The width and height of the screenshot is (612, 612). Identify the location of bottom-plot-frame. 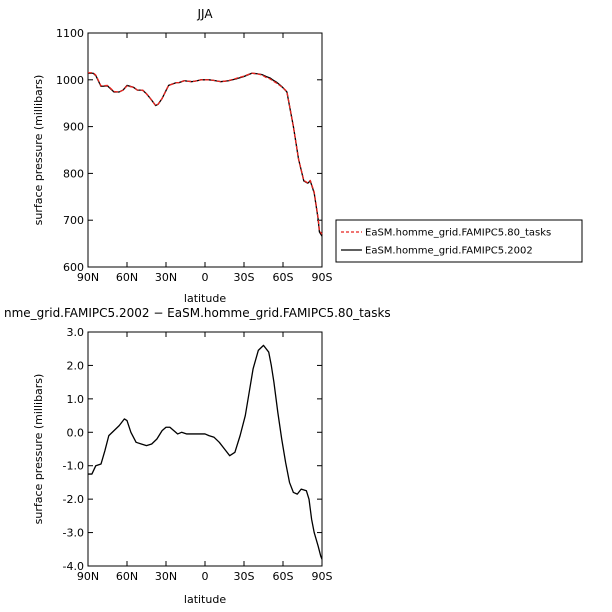
(205, 449).